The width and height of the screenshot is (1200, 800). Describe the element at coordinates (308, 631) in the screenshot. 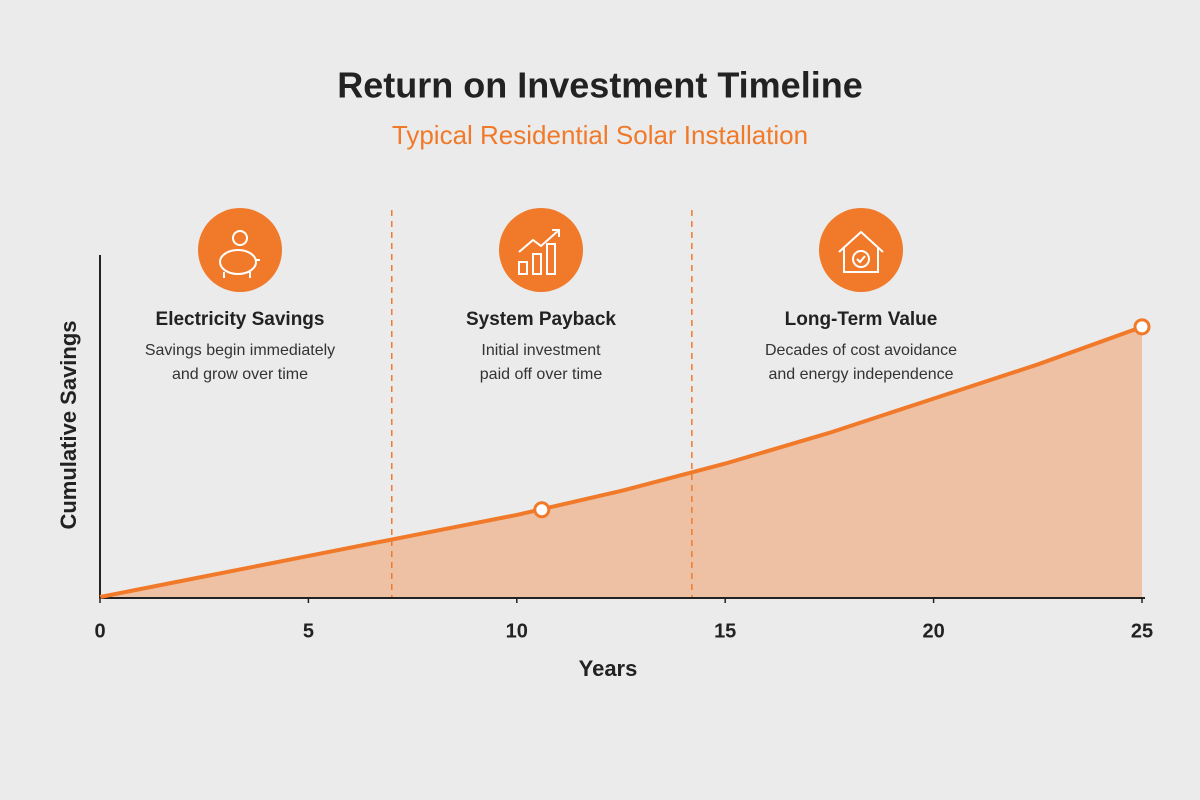

I see `x-tick-label: 5` at that location.